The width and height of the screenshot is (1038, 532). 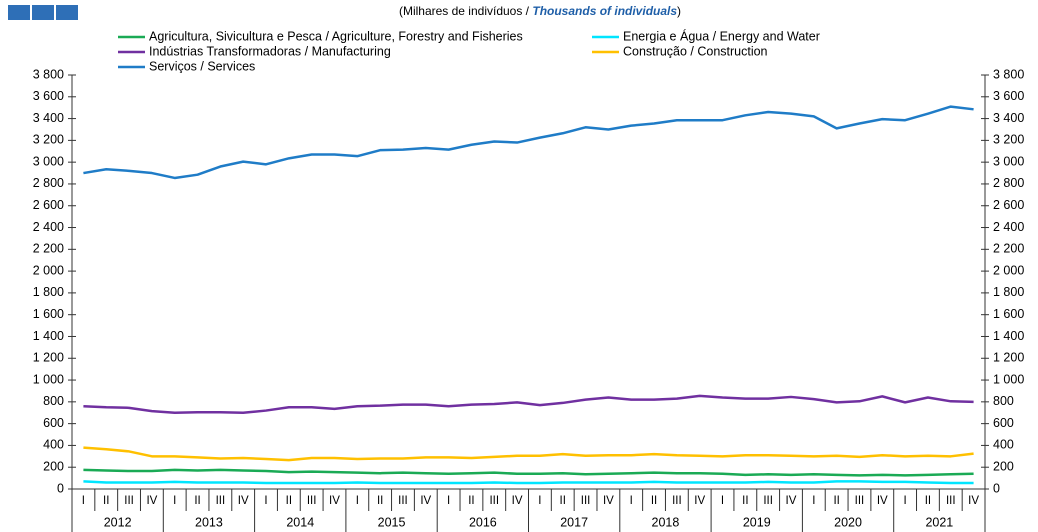 I want to click on y2-tick-label: 3 000, so click(x=1008, y=161).